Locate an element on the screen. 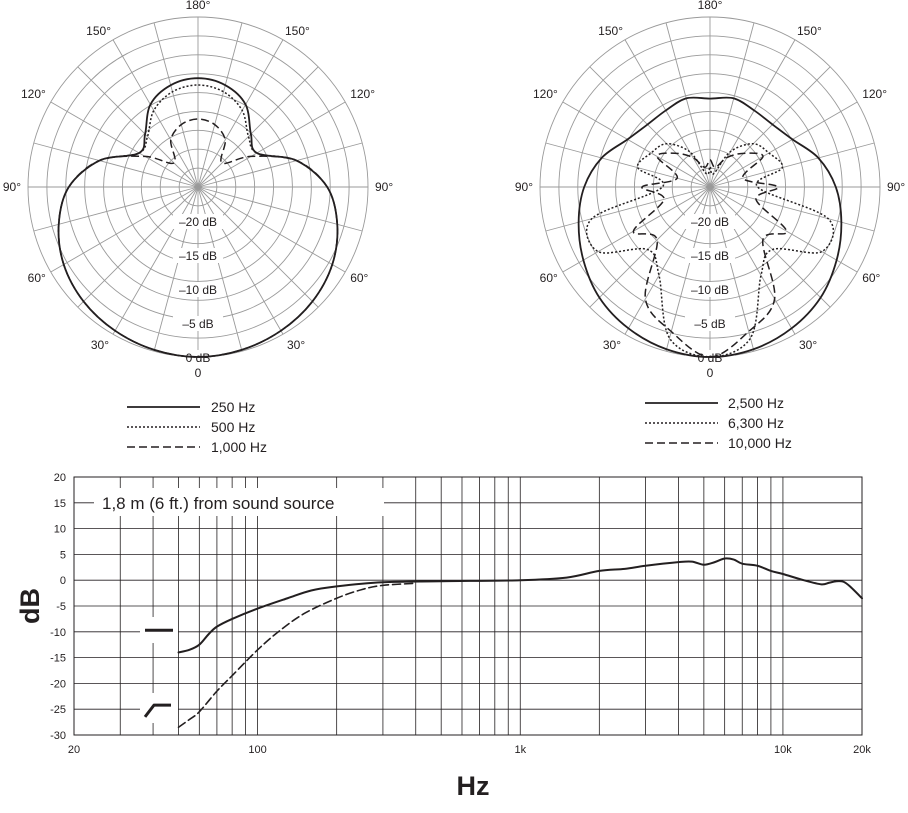 This screenshot has width=908, height=813. ring-label: –5 dB is located at coordinates (709, 324).